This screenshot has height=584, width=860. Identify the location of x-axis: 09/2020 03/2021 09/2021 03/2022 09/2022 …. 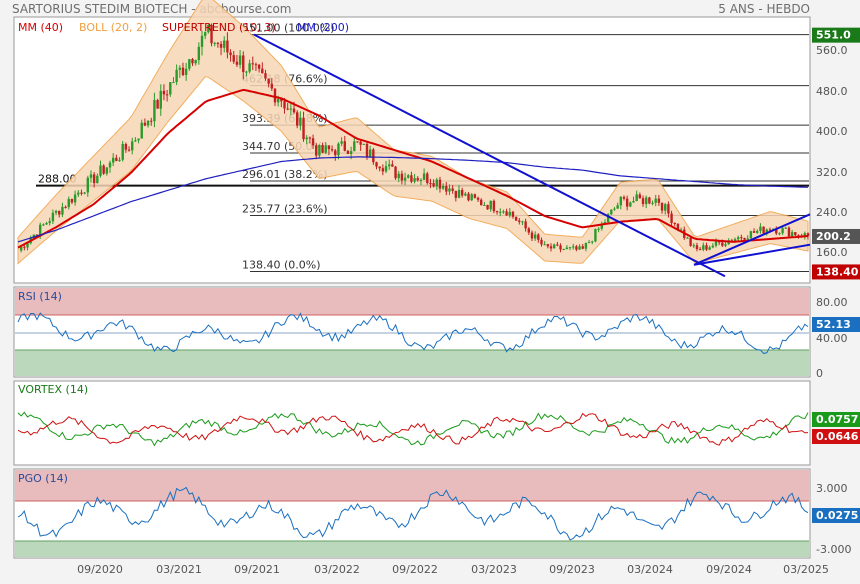
(453, 569).